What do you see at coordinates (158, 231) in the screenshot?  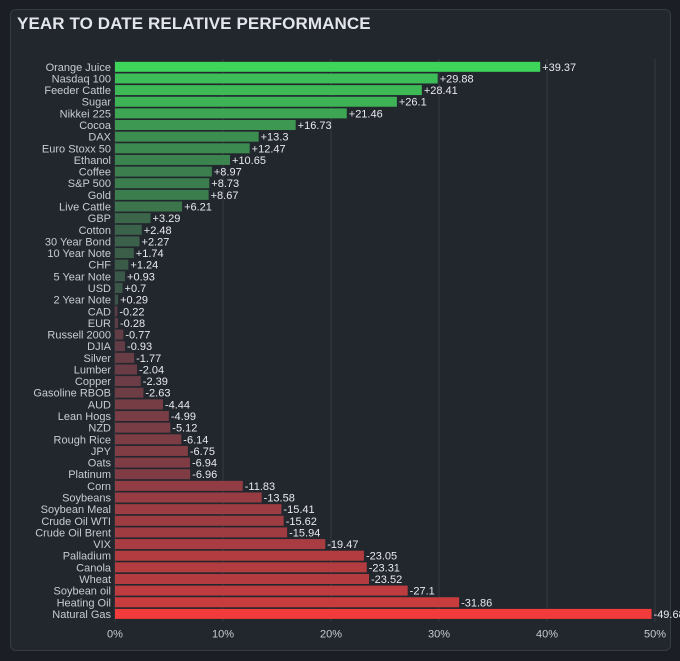 I see `data-label: +2.48` at bounding box center [158, 231].